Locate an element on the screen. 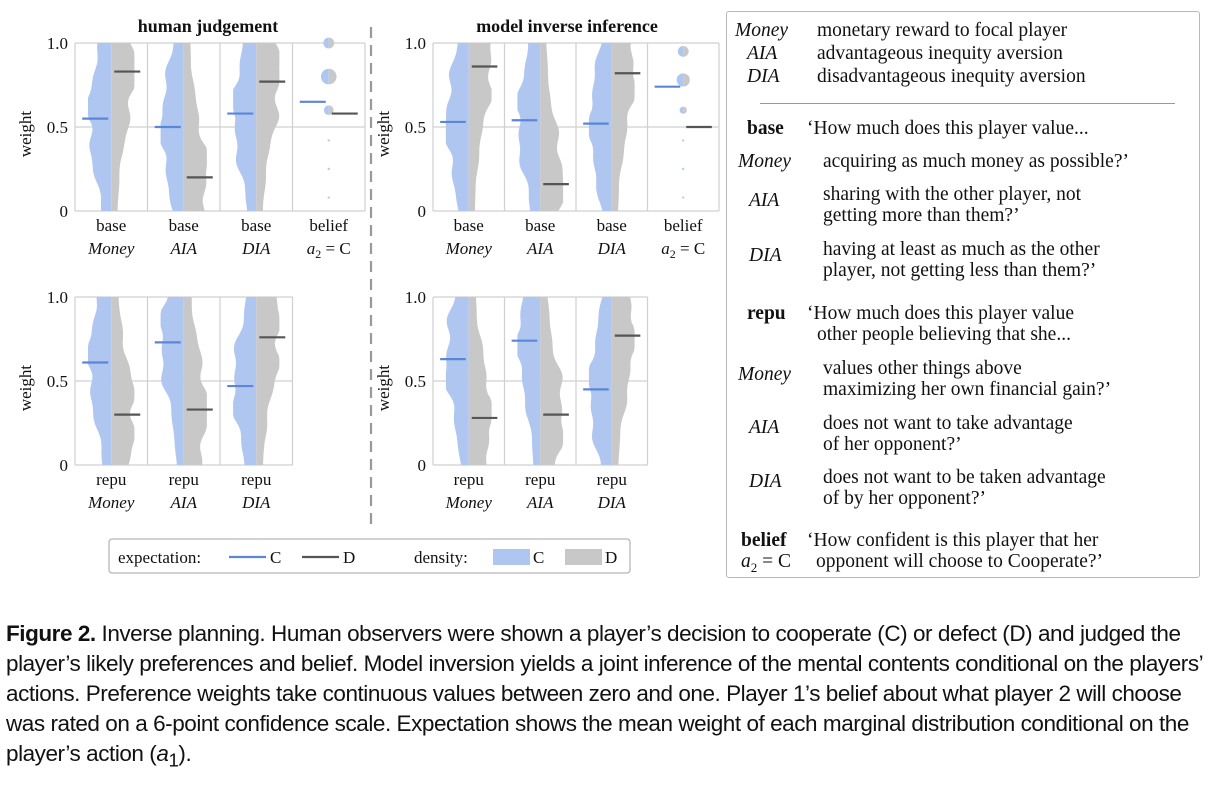 The height and width of the screenshot is (805, 1223). panel-model-repu: weight 0 0.5 1.0 repu Money repu AIA repu DIA is located at coordinates (511, 400).